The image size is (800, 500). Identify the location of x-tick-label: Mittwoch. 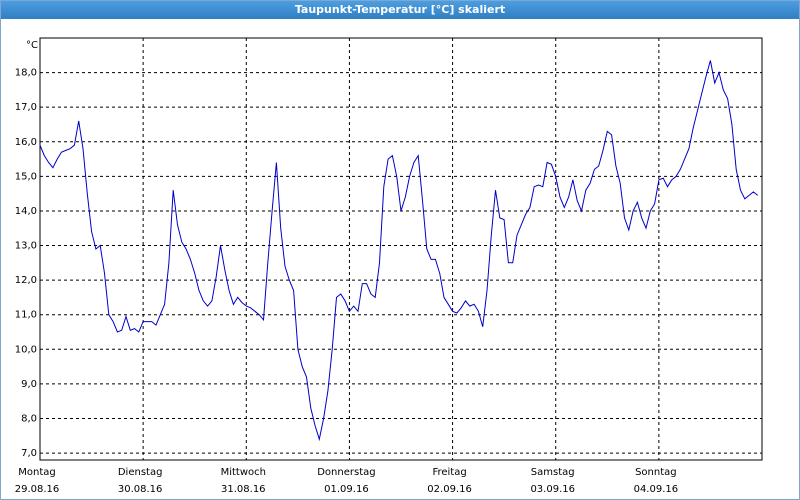
(243, 472).